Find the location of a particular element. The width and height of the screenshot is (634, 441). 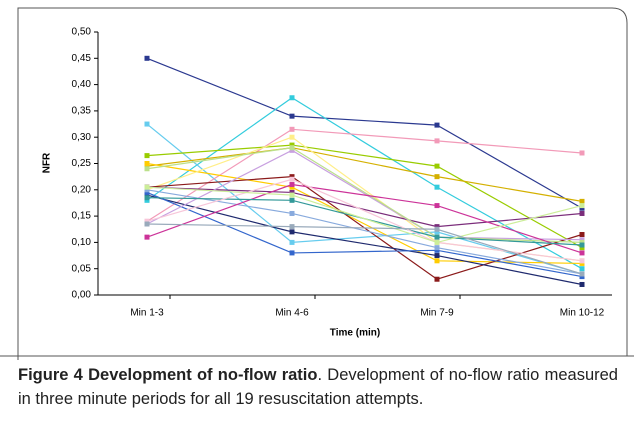

x-tick-label: Min 7-9 is located at coordinates (437, 313).